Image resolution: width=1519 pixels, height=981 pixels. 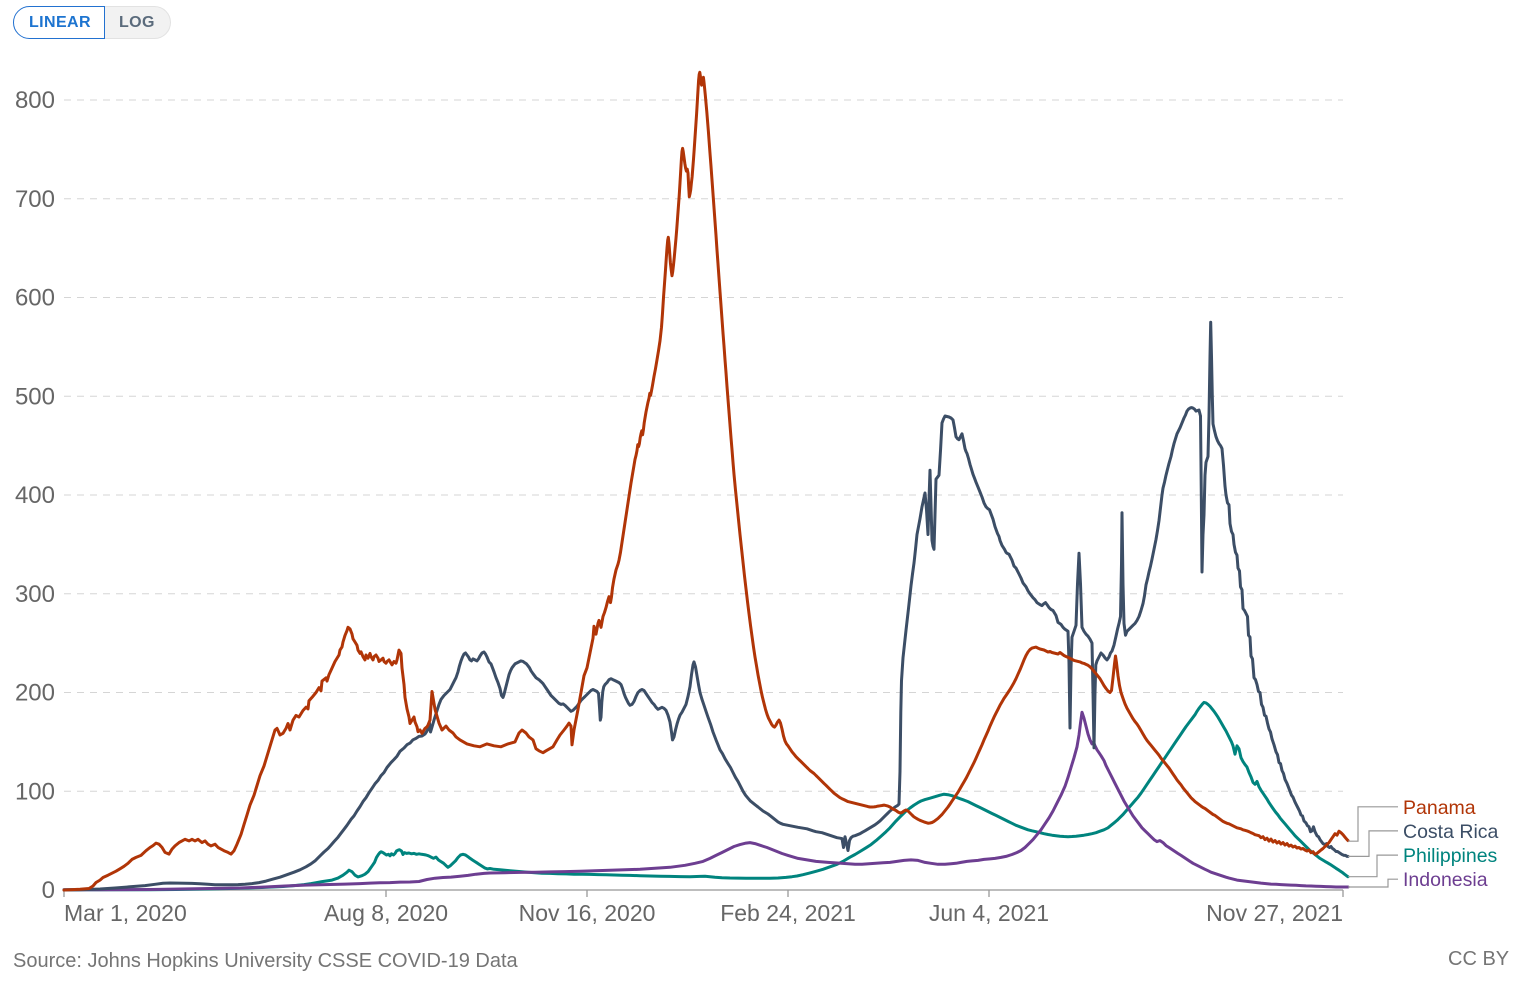 What do you see at coordinates (1439, 808) in the screenshot?
I see `svg-text: Panama` at bounding box center [1439, 808].